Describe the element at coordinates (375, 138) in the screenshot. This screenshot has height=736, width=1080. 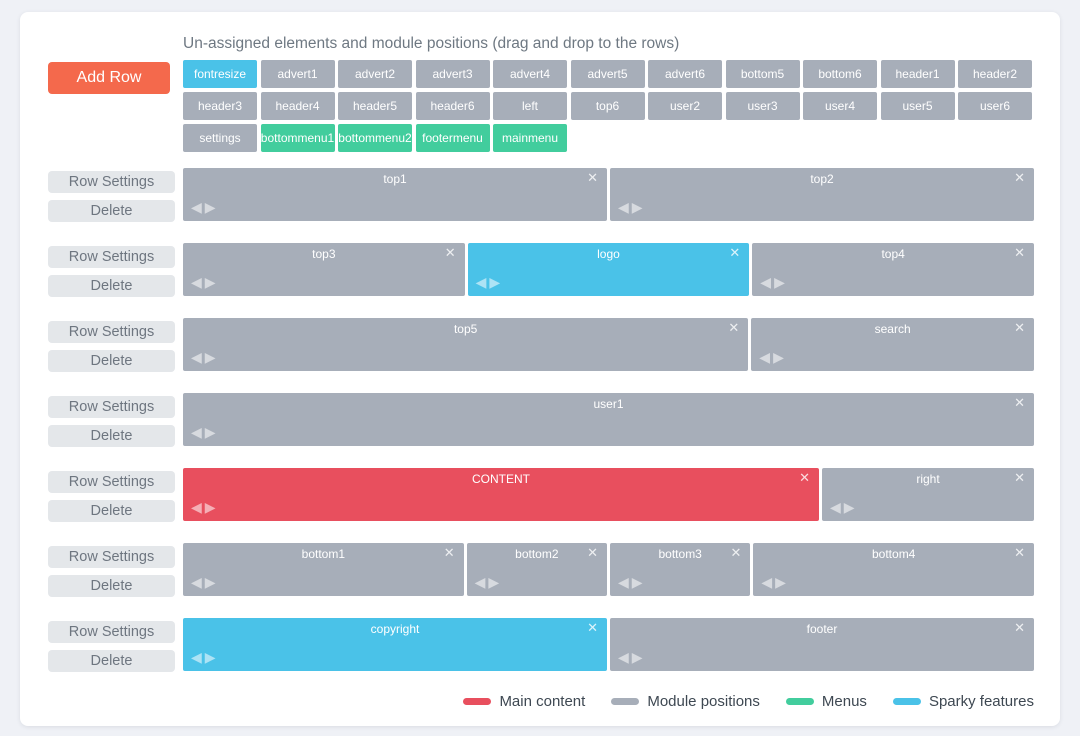
I see `unassigned-chip: bottommenu2` at that location.